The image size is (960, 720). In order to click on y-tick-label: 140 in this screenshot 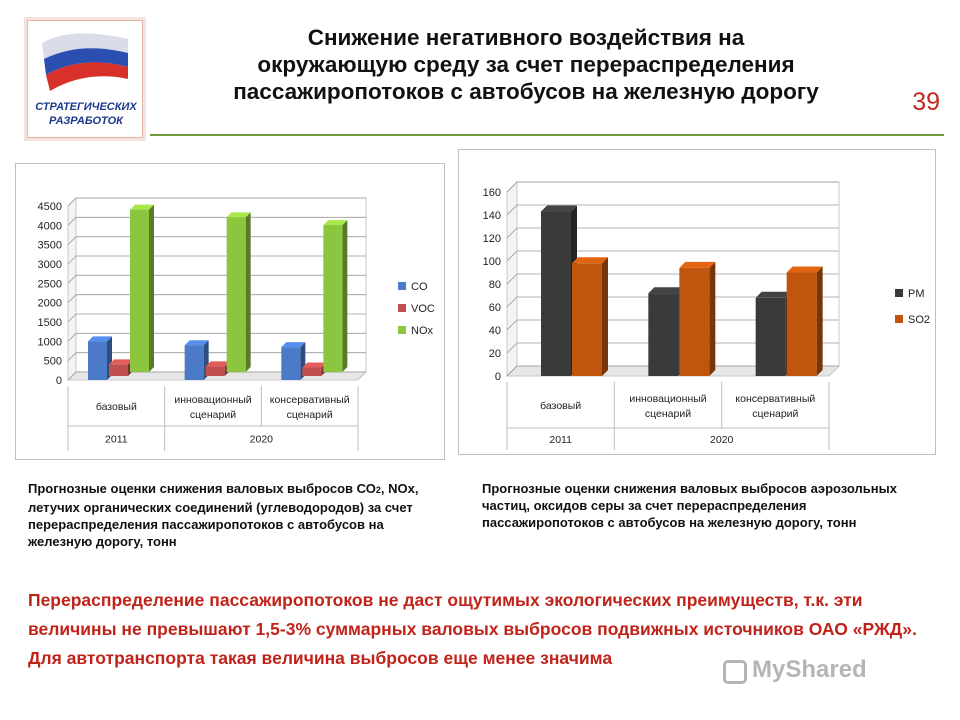, I will do `click(492, 216)`.